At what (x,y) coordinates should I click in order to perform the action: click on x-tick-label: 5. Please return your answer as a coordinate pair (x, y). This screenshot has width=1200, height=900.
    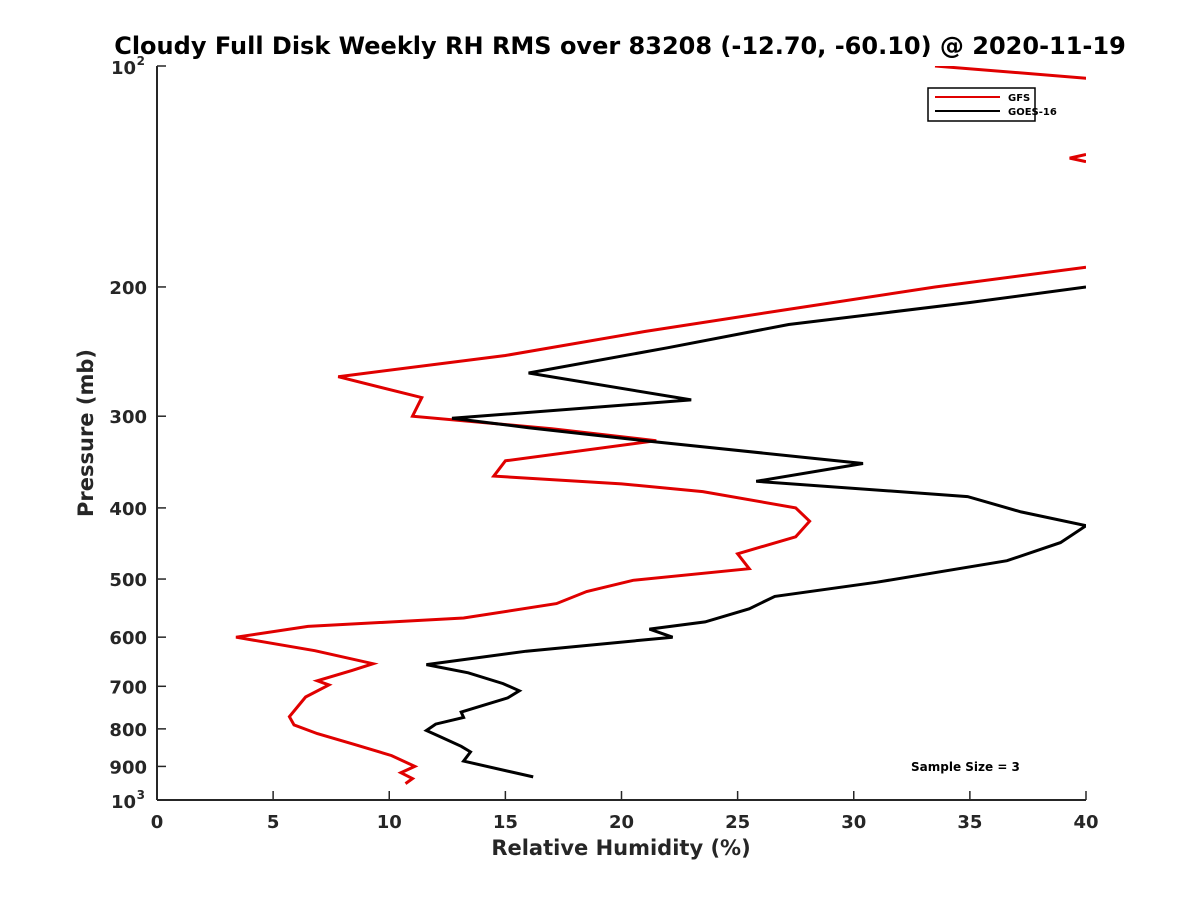
    Looking at the image, I should click on (273, 822).